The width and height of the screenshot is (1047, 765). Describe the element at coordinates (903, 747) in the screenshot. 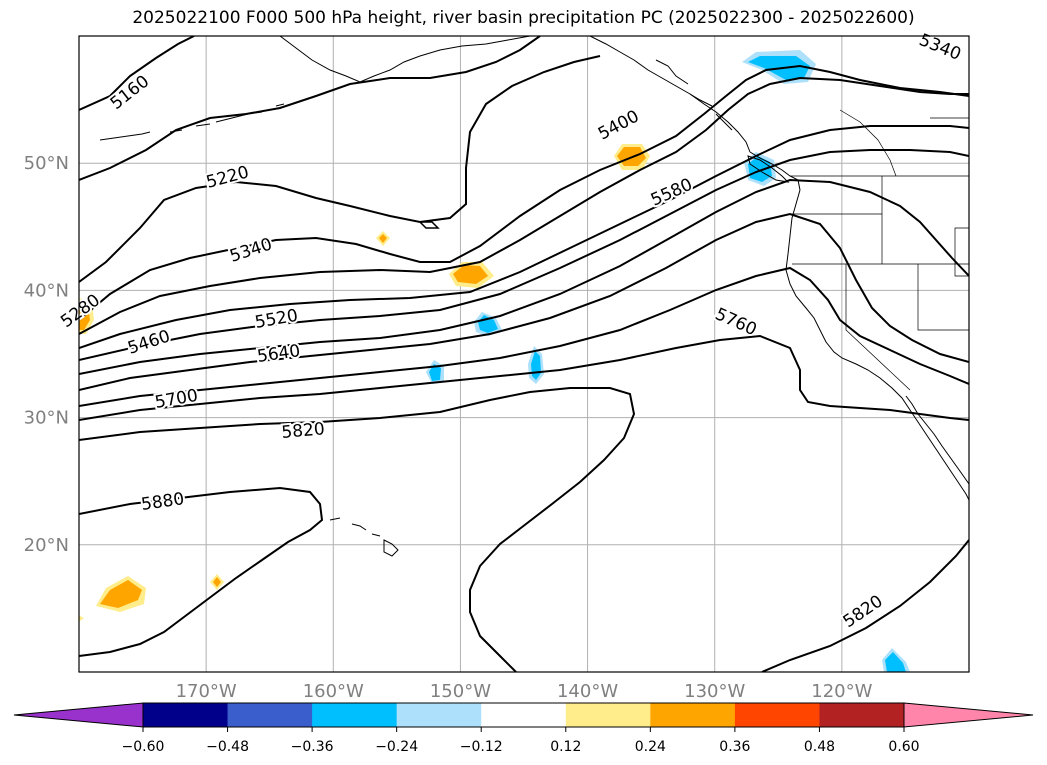

I see `colorbar-tick-label: 0.60` at that location.